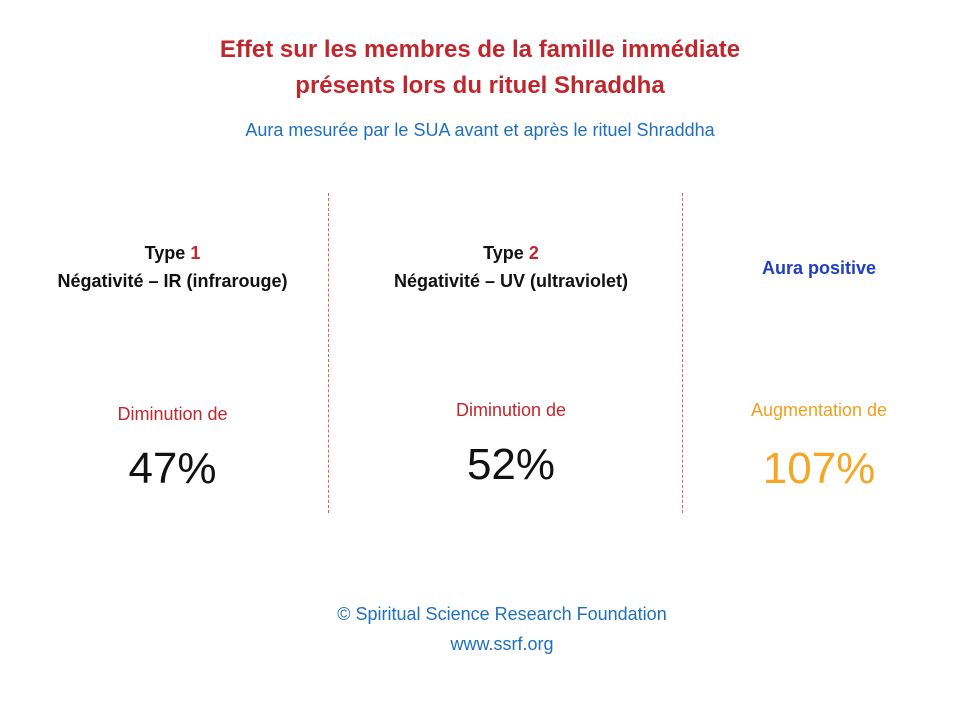 This screenshot has width=960, height=711. Describe the element at coordinates (819, 410) in the screenshot. I see `change-label: Augmentation de` at that location.